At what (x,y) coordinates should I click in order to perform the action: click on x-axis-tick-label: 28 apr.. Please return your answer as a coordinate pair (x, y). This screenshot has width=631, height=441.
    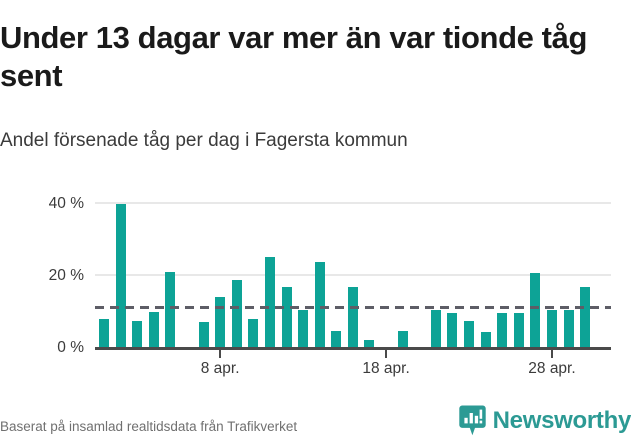
    Looking at the image, I should click on (552, 368).